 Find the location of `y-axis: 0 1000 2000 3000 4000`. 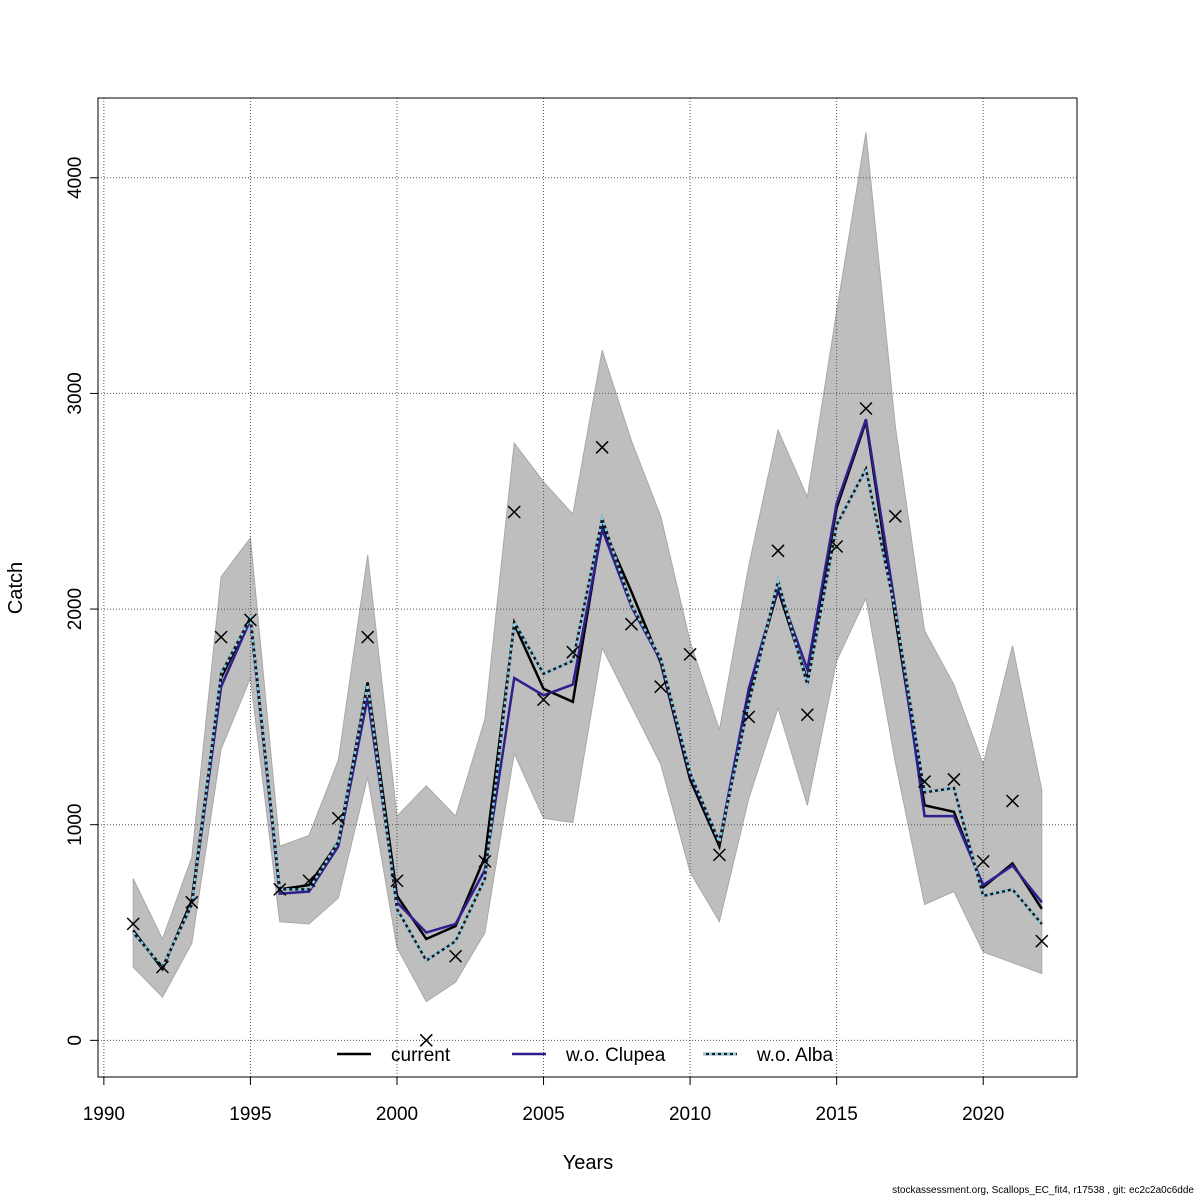

y-axis: 0 1000 2000 3000 4000 is located at coordinates (82, 601).